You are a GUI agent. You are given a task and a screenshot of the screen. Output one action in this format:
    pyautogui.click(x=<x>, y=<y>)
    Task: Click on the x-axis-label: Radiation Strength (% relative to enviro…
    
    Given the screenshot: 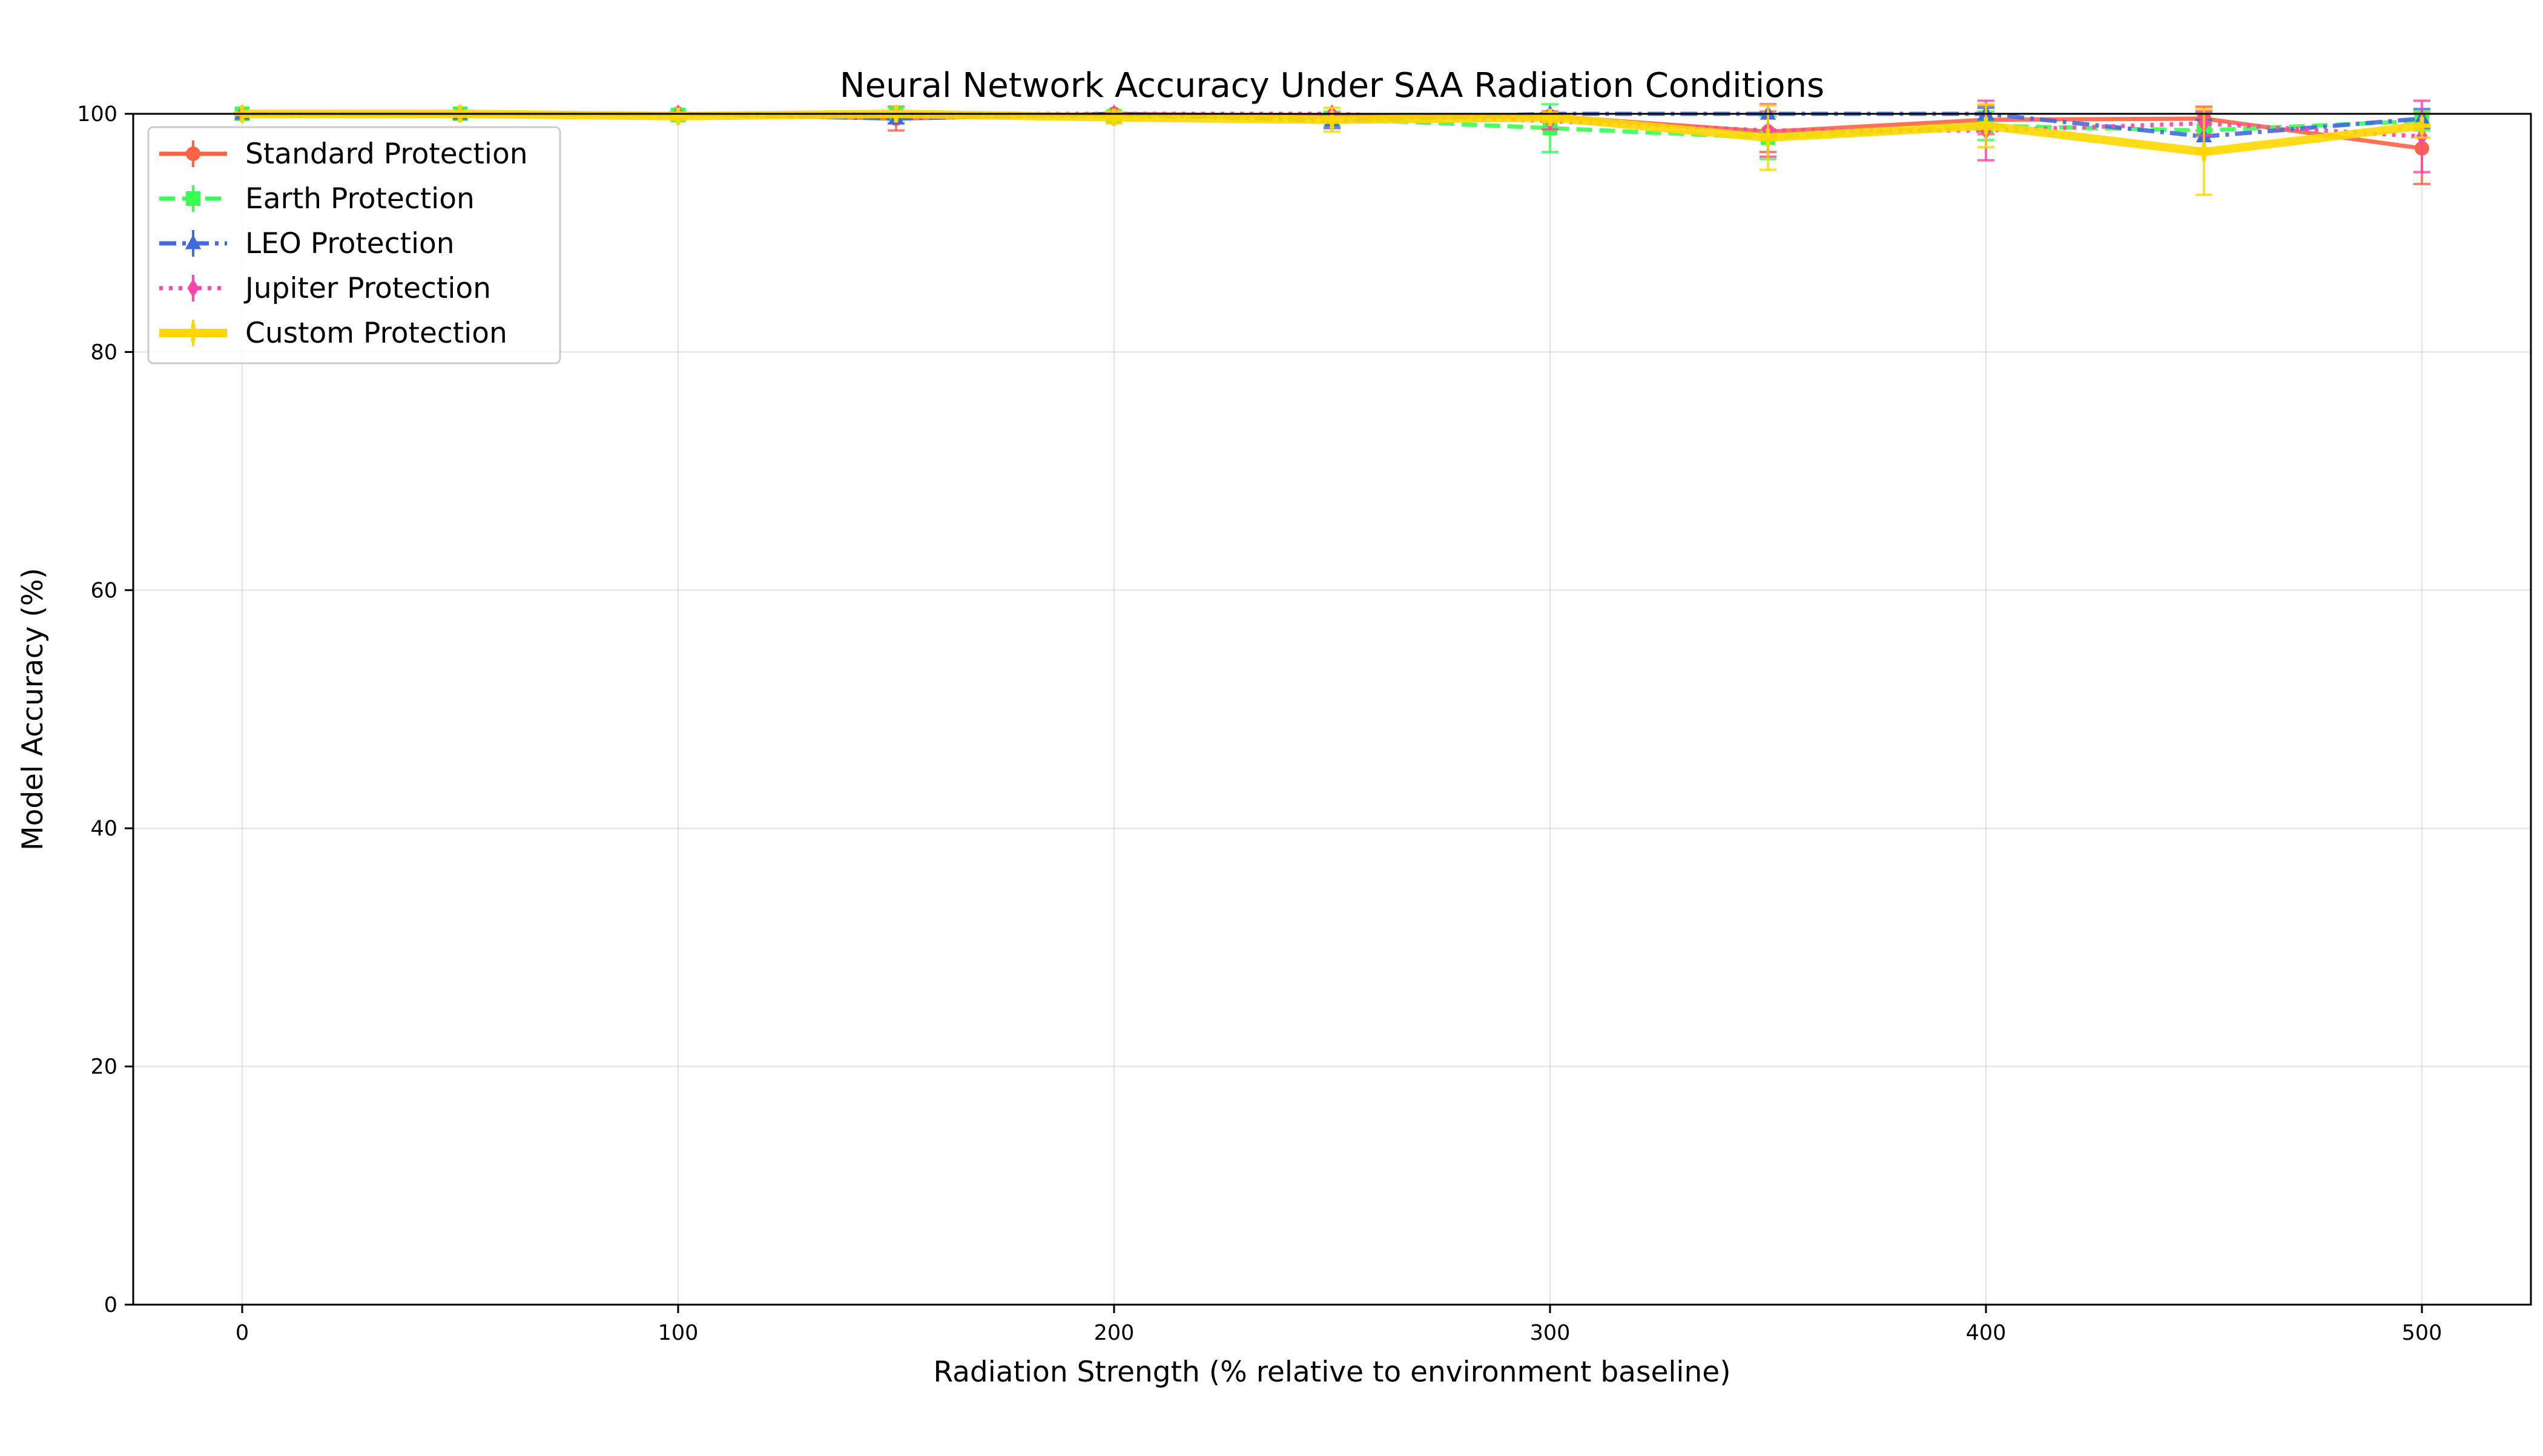 What is the action you would take?
    pyautogui.click(x=1331, y=1372)
    